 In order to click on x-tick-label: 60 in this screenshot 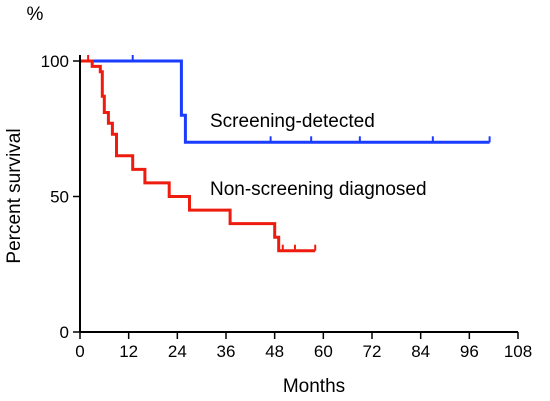, I will do `click(323, 351)`.